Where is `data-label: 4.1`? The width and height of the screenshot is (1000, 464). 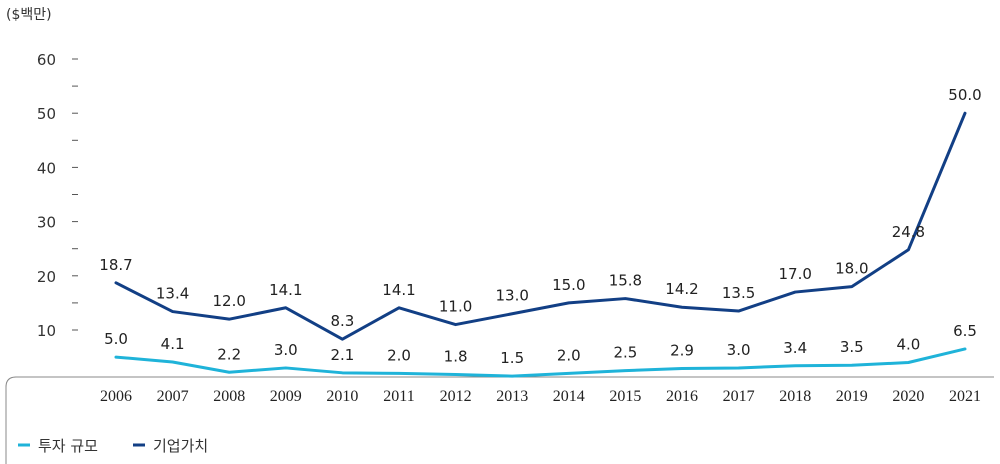
data-label: 4.1 is located at coordinates (173, 344).